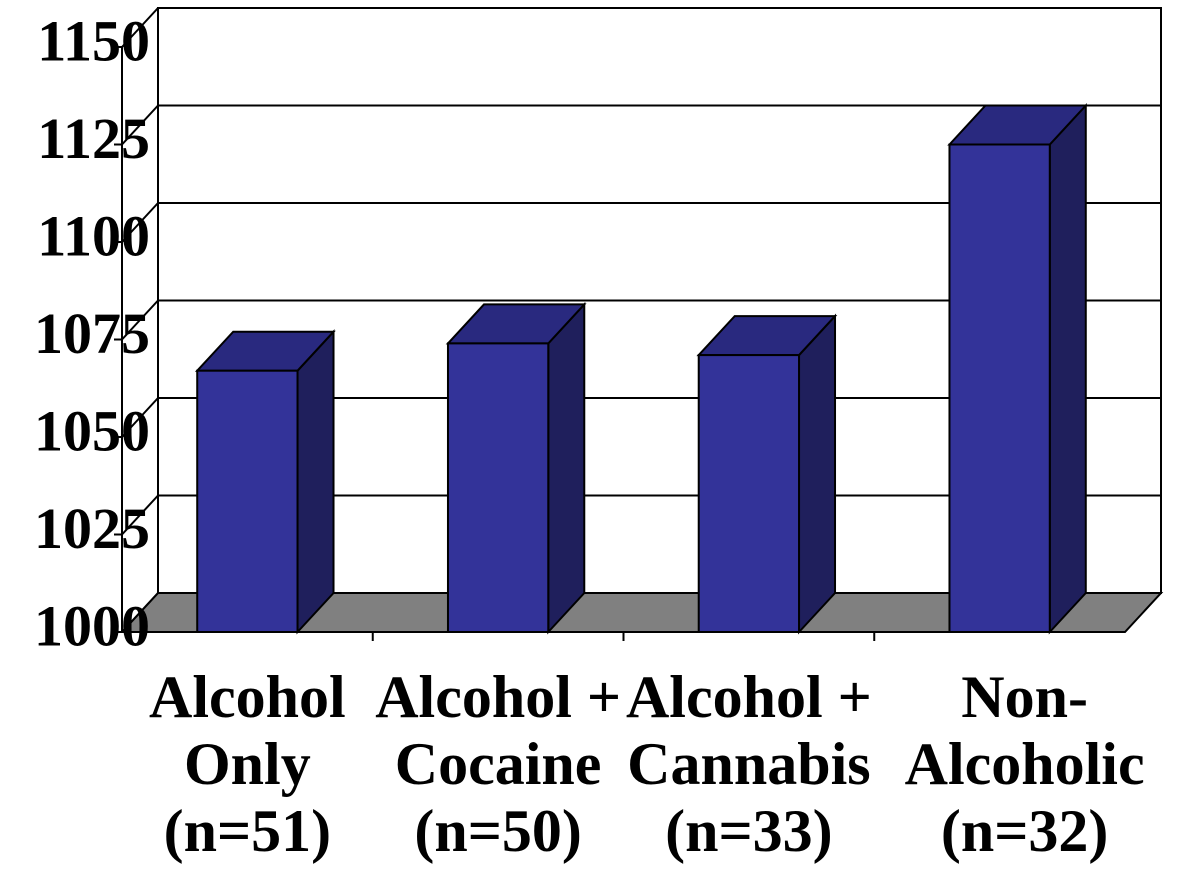  Describe the element at coordinates (247, 764) in the screenshot. I see `x-tick-label: Only` at that location.